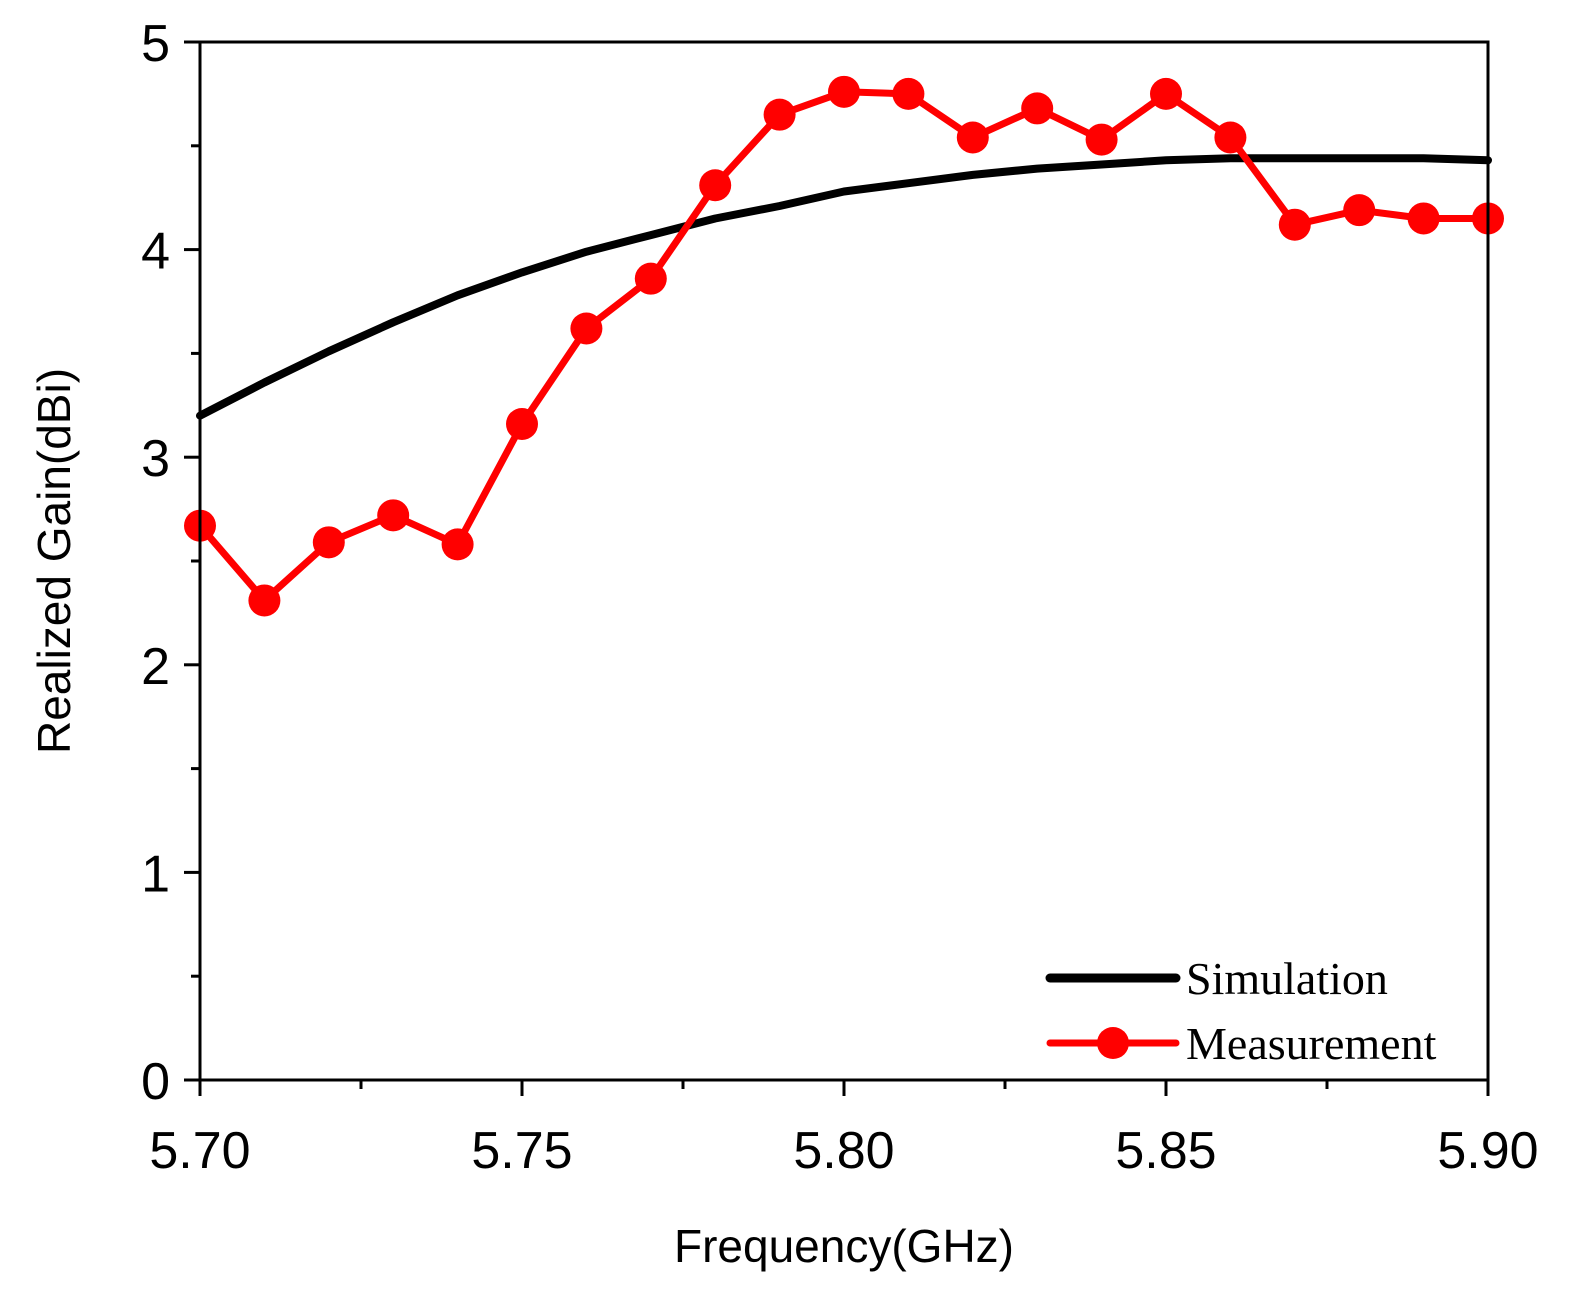 This screenshot has width=1580, height=1297. Describe the element at coordinates (521, 1151) in the screenshot. I see `x-tick-label: 5.75` at that location.